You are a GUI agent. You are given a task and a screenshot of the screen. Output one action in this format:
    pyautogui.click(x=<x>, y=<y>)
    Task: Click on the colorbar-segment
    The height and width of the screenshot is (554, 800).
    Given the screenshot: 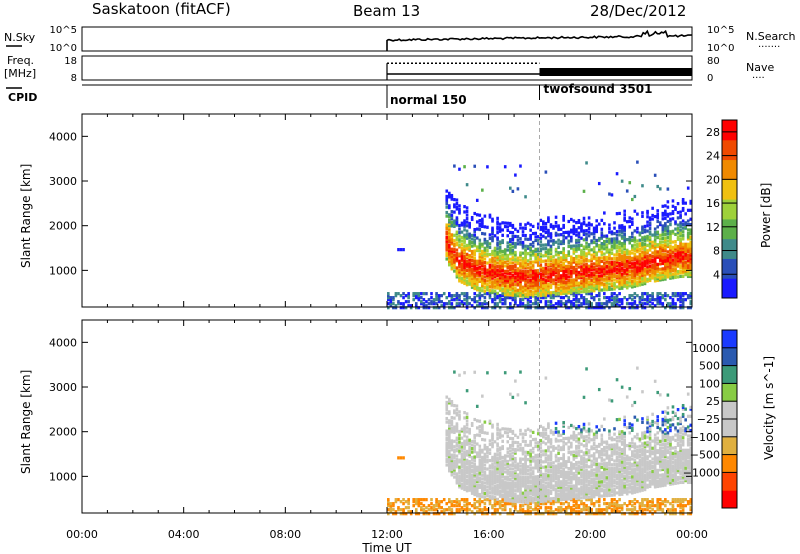 What is the action you would take?
    pyautogui.click(x=729, y=169)
    